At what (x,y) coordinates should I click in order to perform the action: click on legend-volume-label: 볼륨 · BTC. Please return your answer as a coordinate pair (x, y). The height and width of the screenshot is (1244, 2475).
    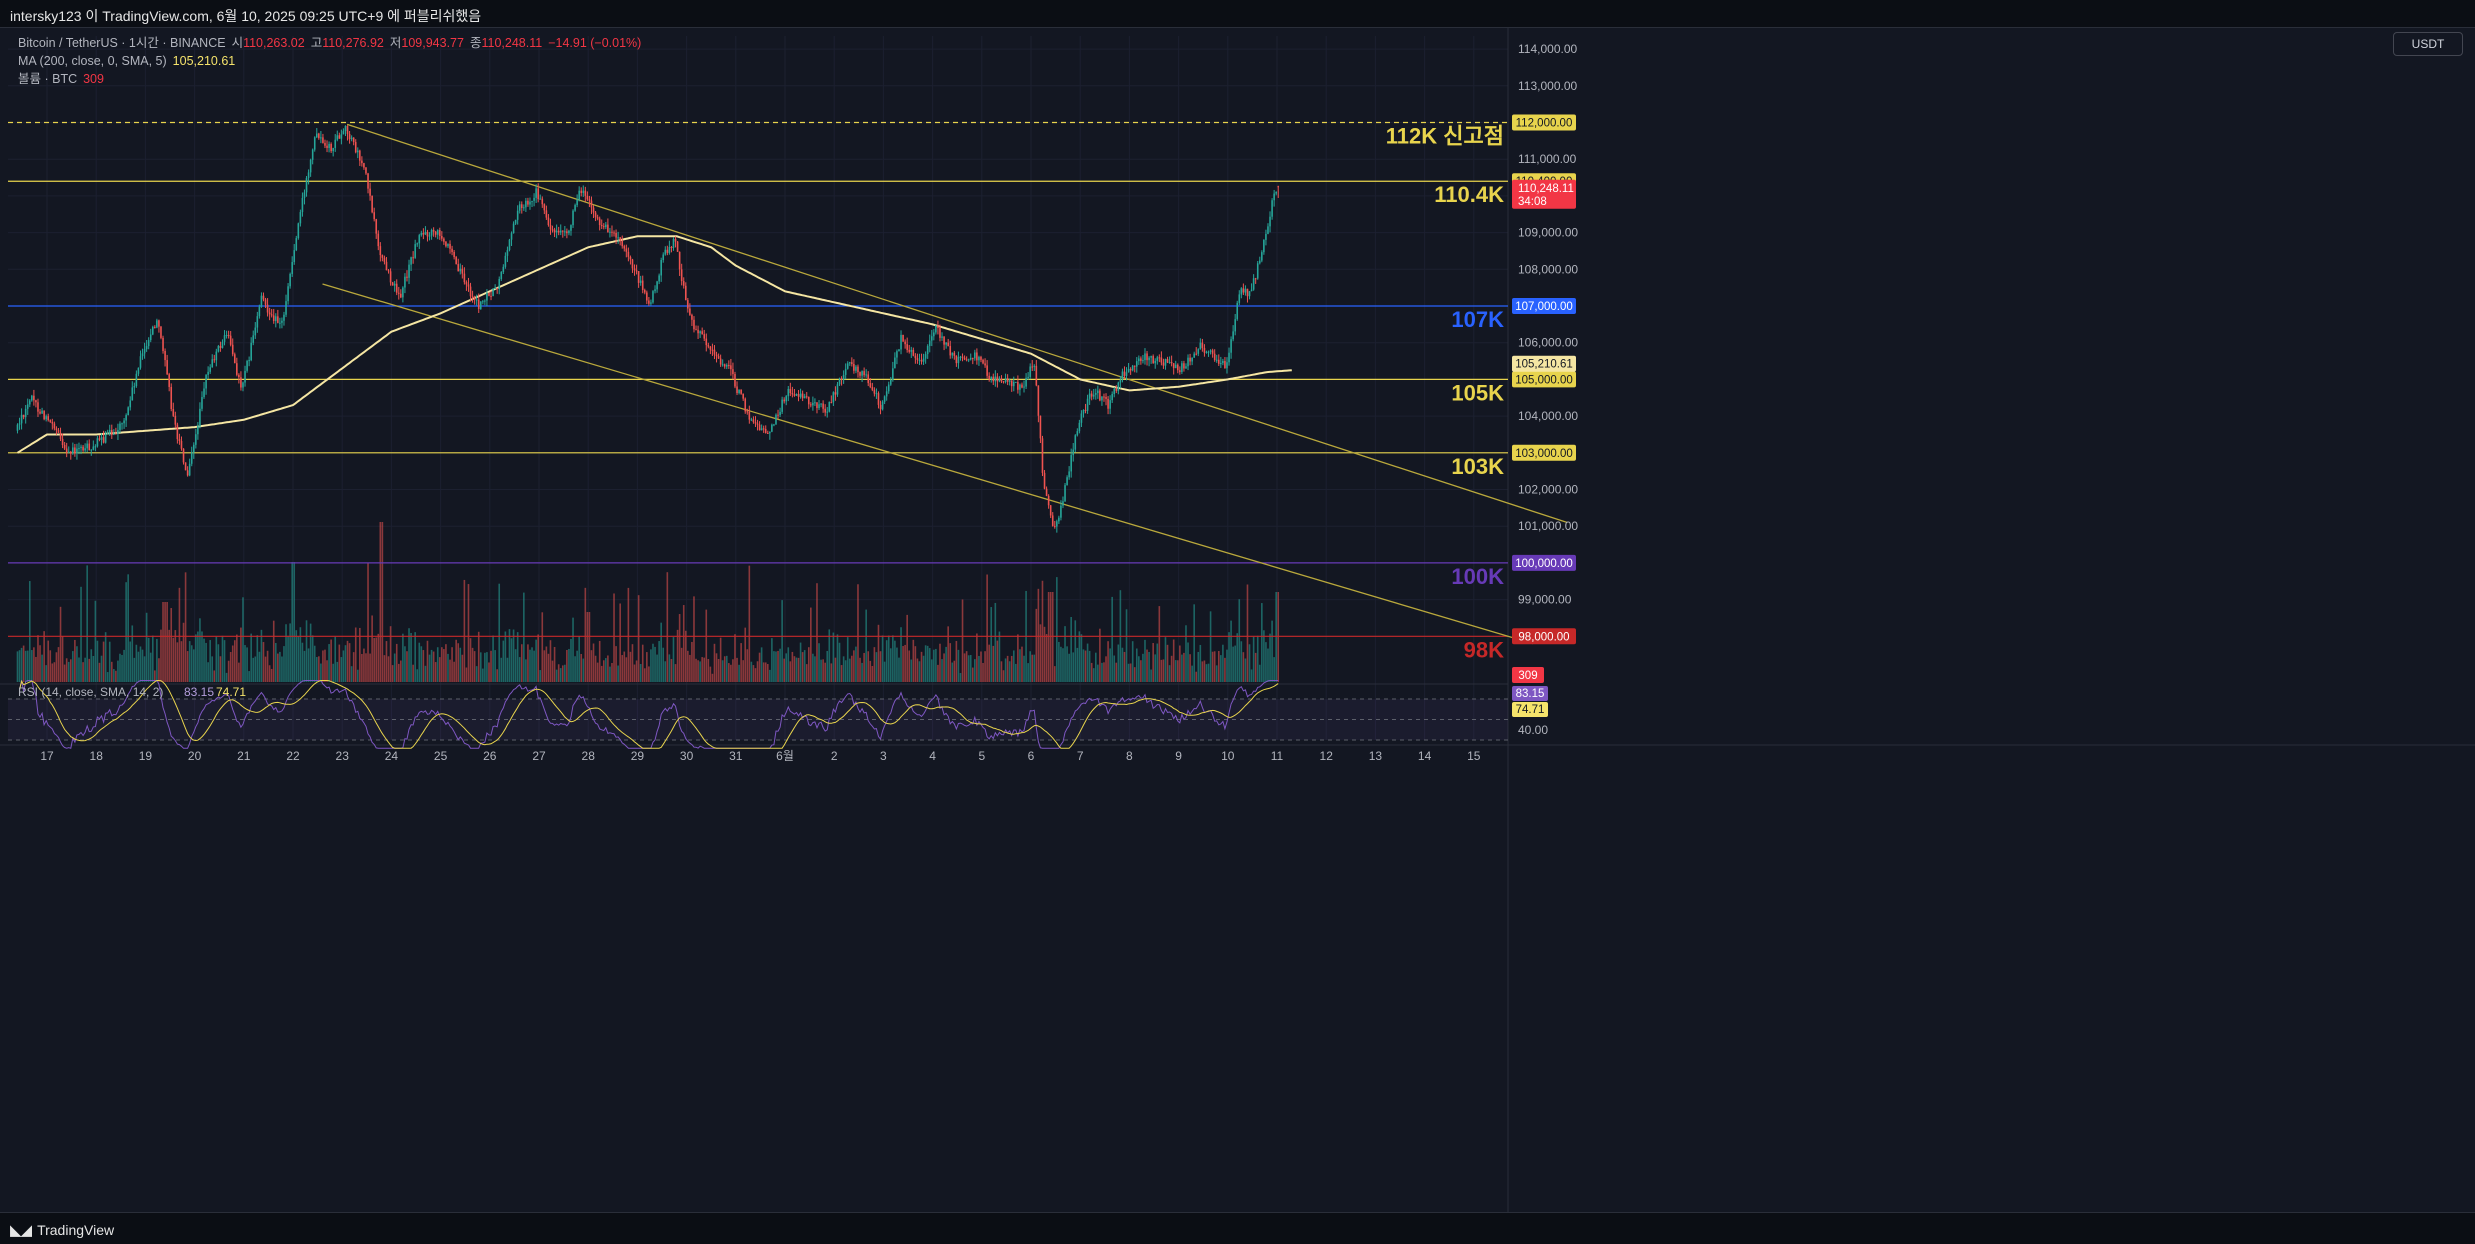
    Looking at the image, I should click on (48, 79).